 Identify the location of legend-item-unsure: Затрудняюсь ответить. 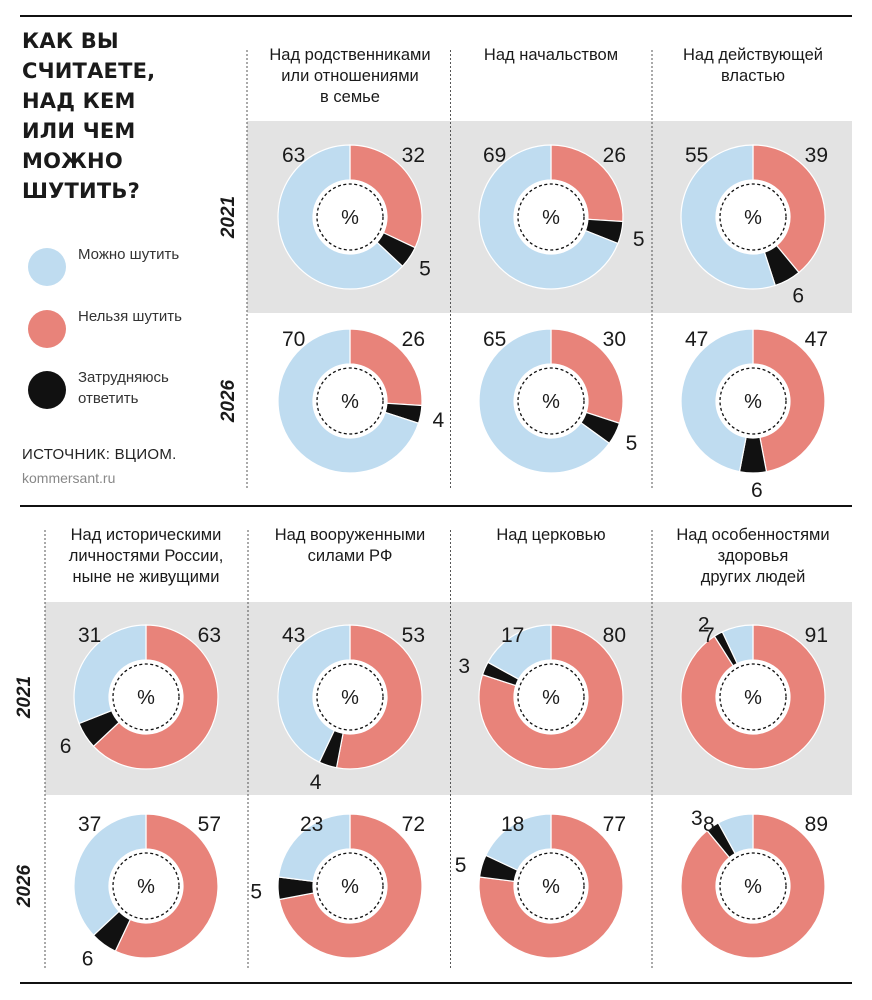
(122, 389).